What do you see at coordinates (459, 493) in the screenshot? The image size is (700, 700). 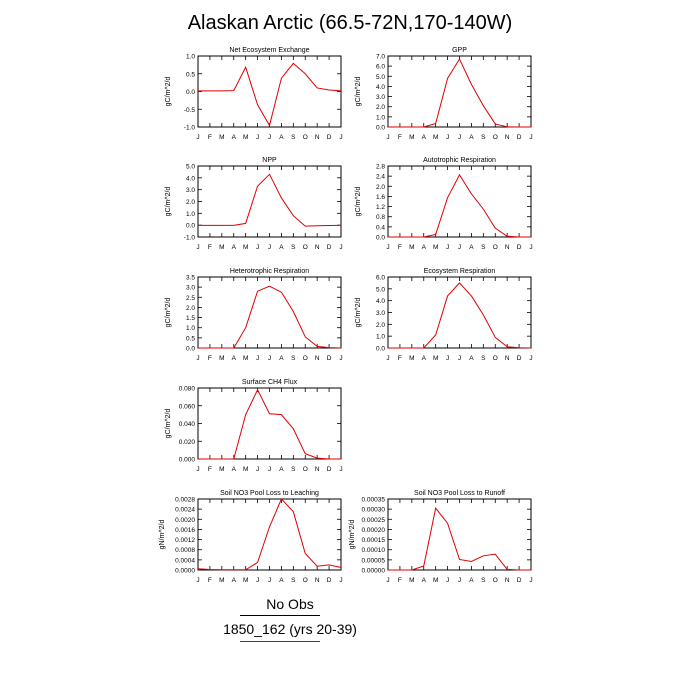 I see `chart-title: Soil NO3 Pool Loss to Runoff` at bounding box center [459, 493].